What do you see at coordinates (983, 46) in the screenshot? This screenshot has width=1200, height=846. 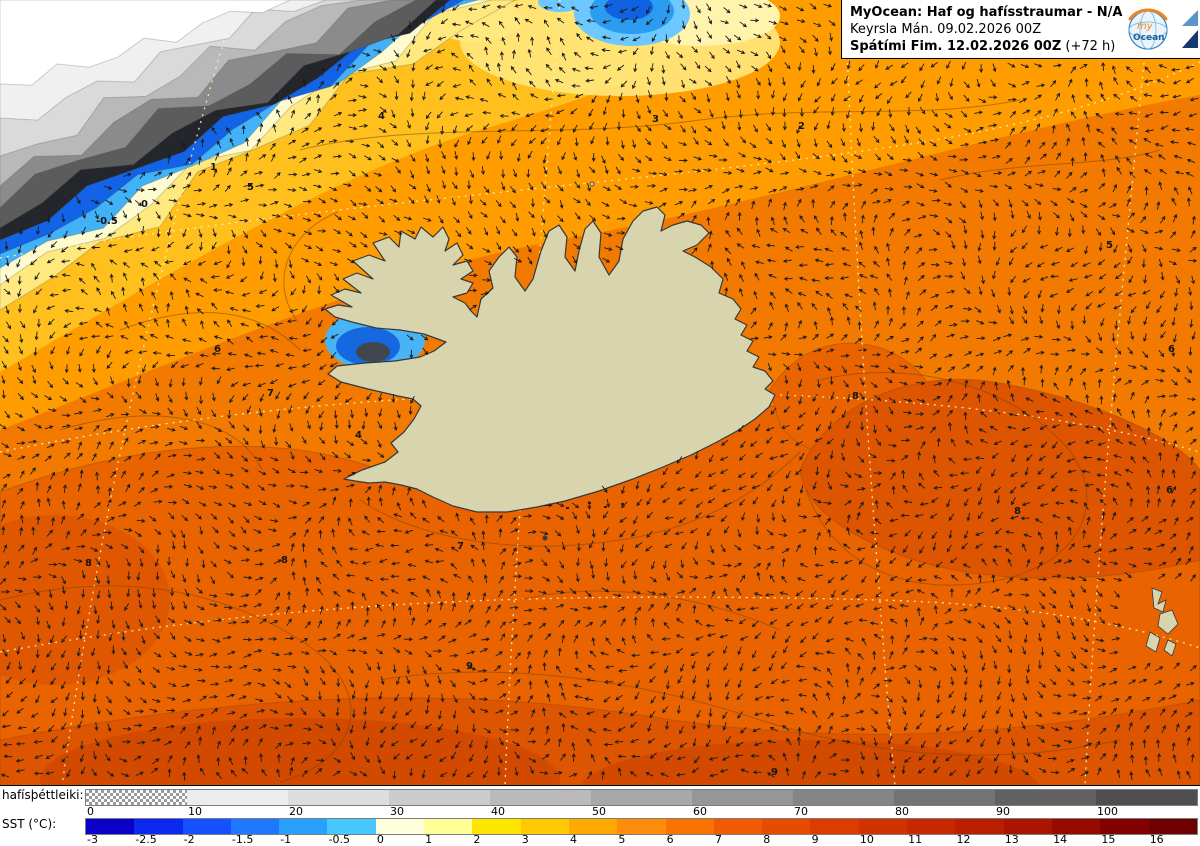 I see `valid-time: Spátími Fim. 12.02.2026 00Z (+72 h)` at bounding box center [983, 46].